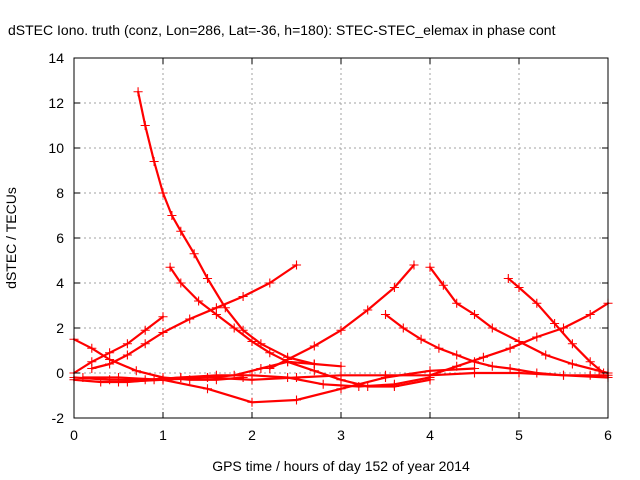 The width and height of the screenshot is (640, 480). I want to click on y-tick-label: 2, so click(60, 328).